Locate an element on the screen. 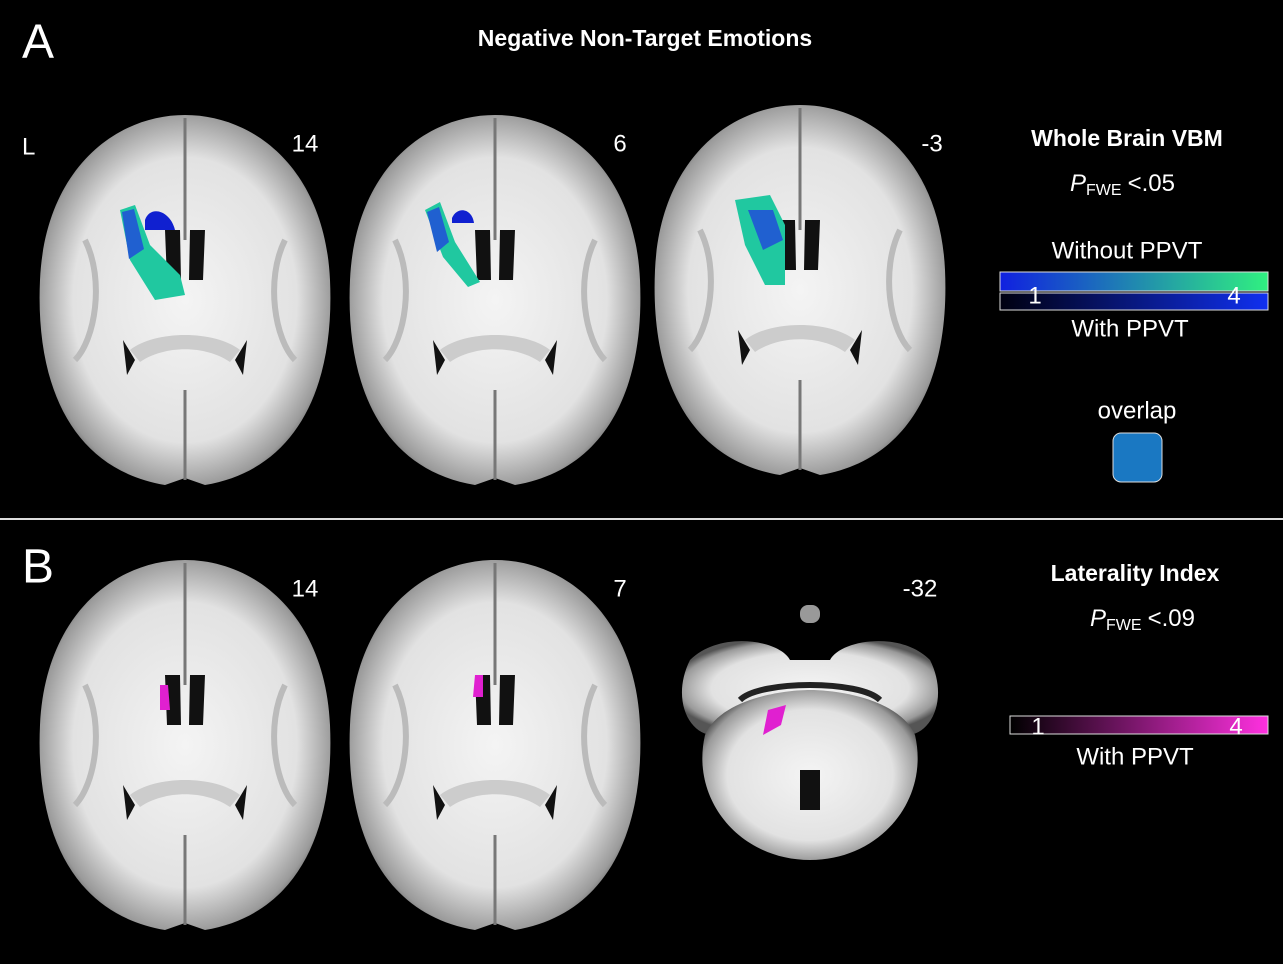  panel-label: A is located at coordinates (38, 42).